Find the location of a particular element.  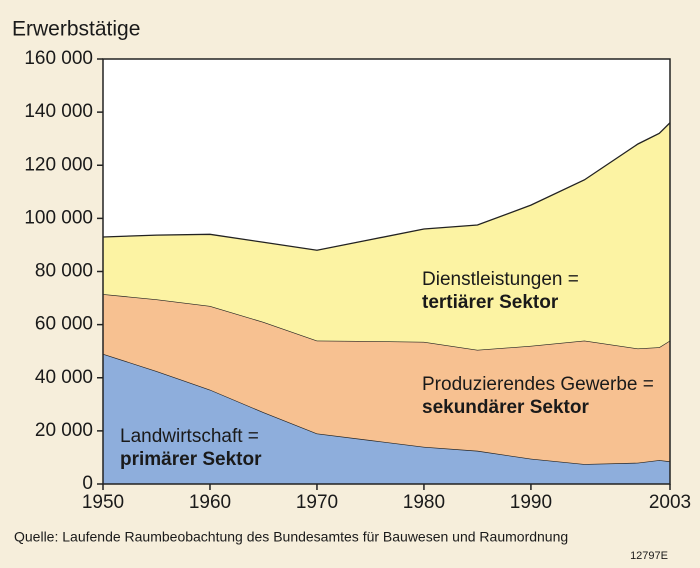

y-tick-label: 20 000 is located at coordinates (64, 430).